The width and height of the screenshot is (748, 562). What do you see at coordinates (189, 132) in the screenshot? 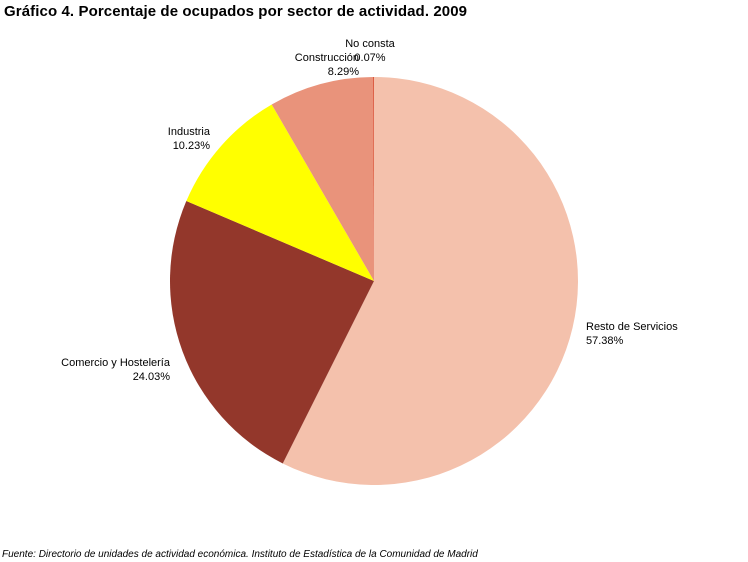
I see `slice-label-name: Industria` at bounding box center [189, 132].